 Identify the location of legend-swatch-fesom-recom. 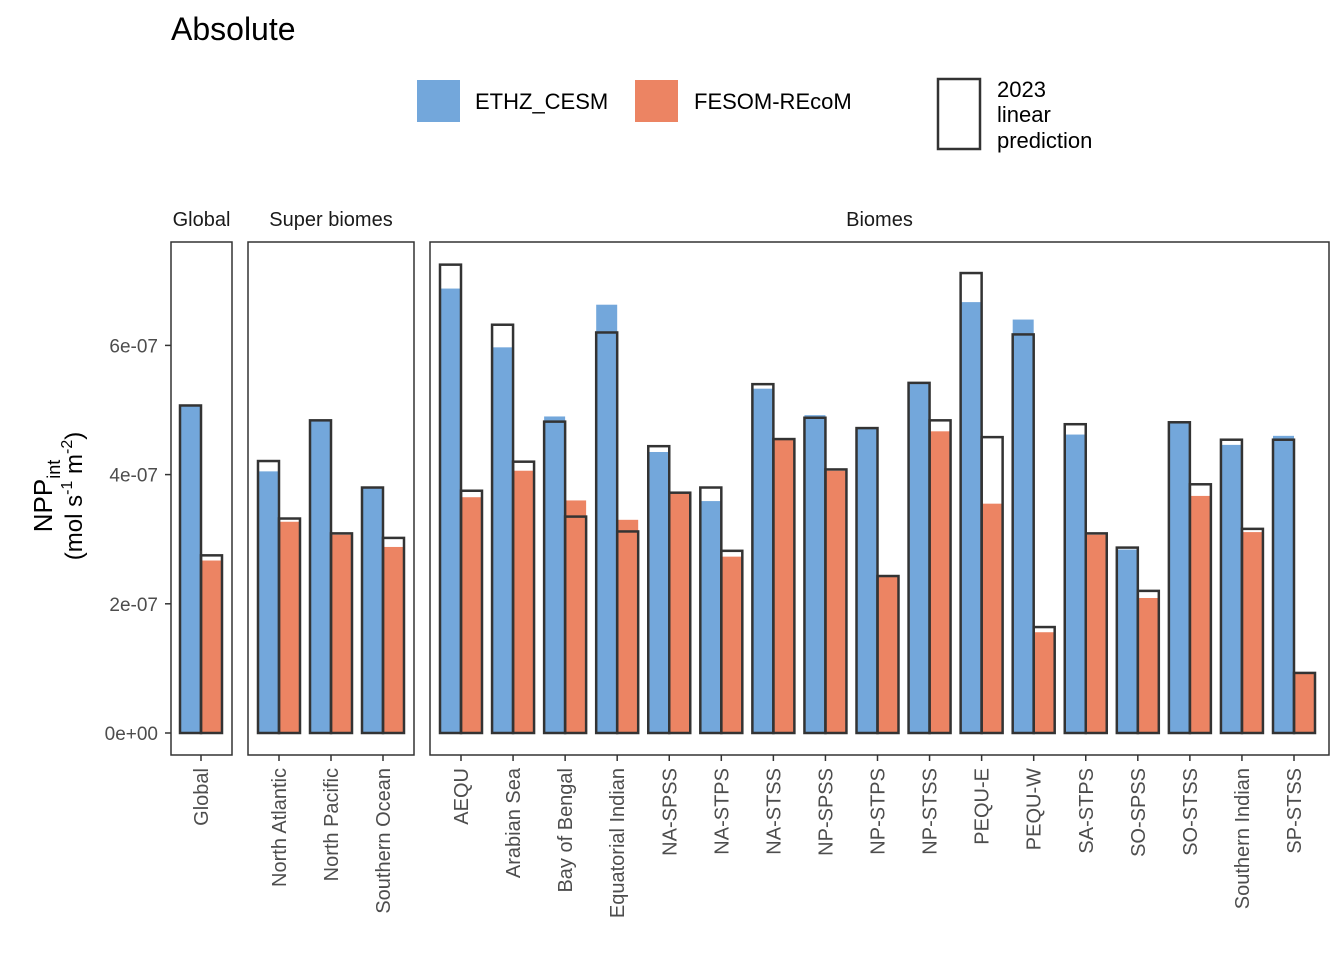
(656, 101).